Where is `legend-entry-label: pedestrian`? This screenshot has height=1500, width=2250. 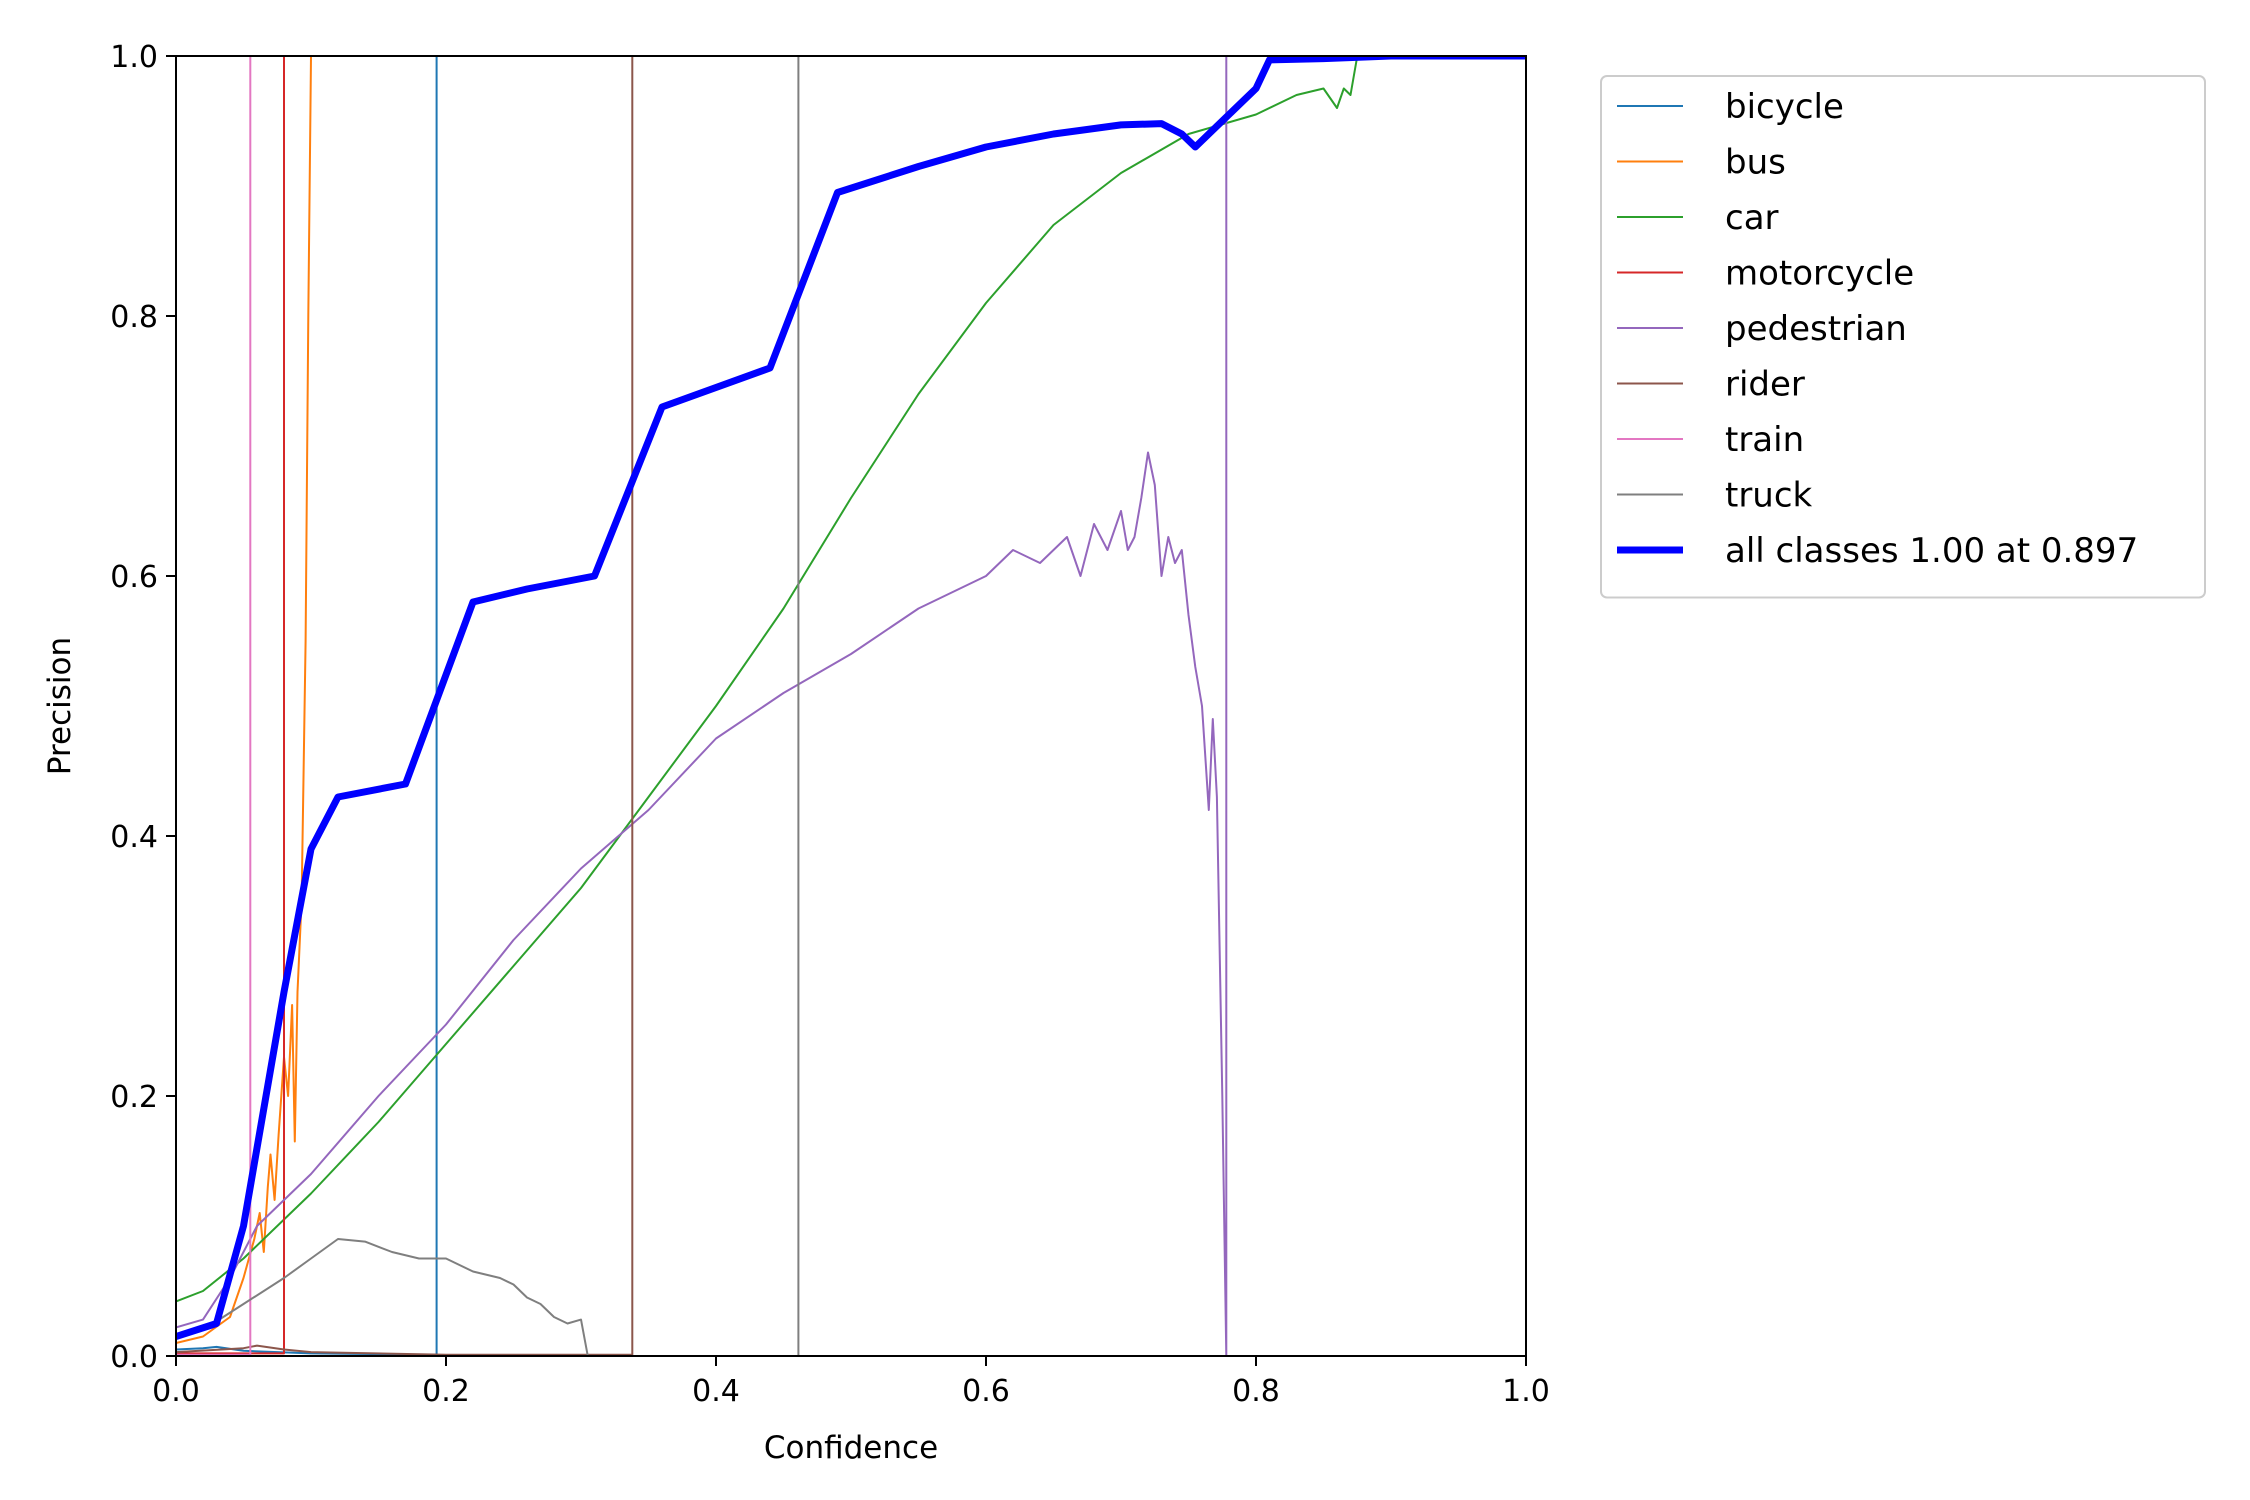 legend-entry-label: pedestrian is located at coordinates (1816, 329).